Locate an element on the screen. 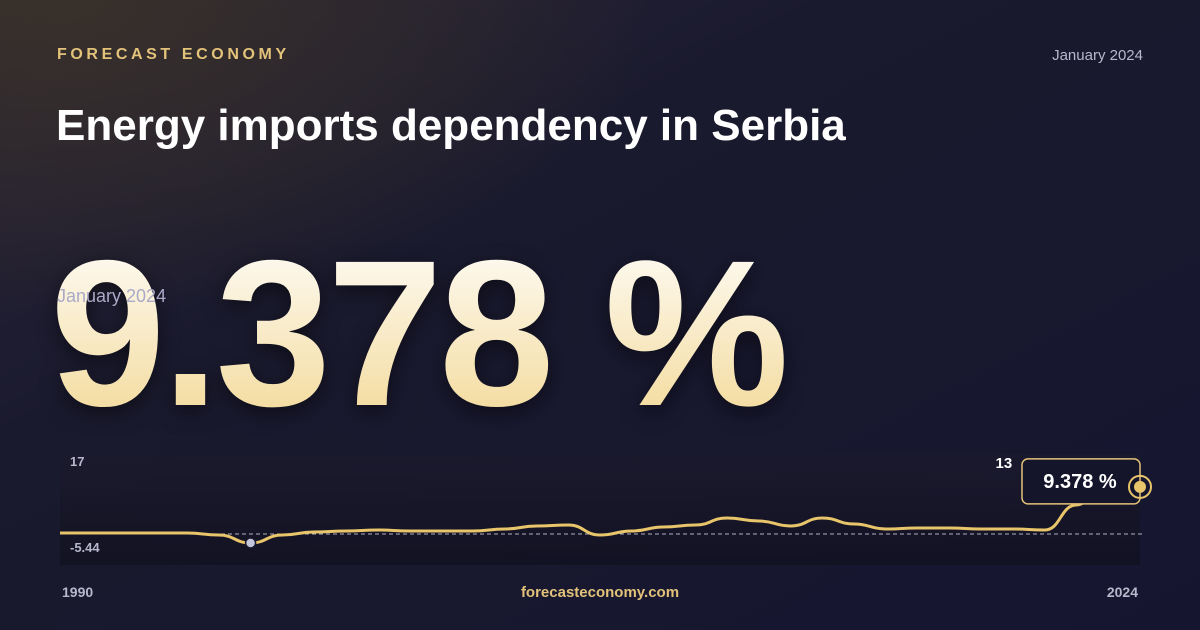 This screenshot has width=1200, height=630. series-line is located at coordinates (600, 508).